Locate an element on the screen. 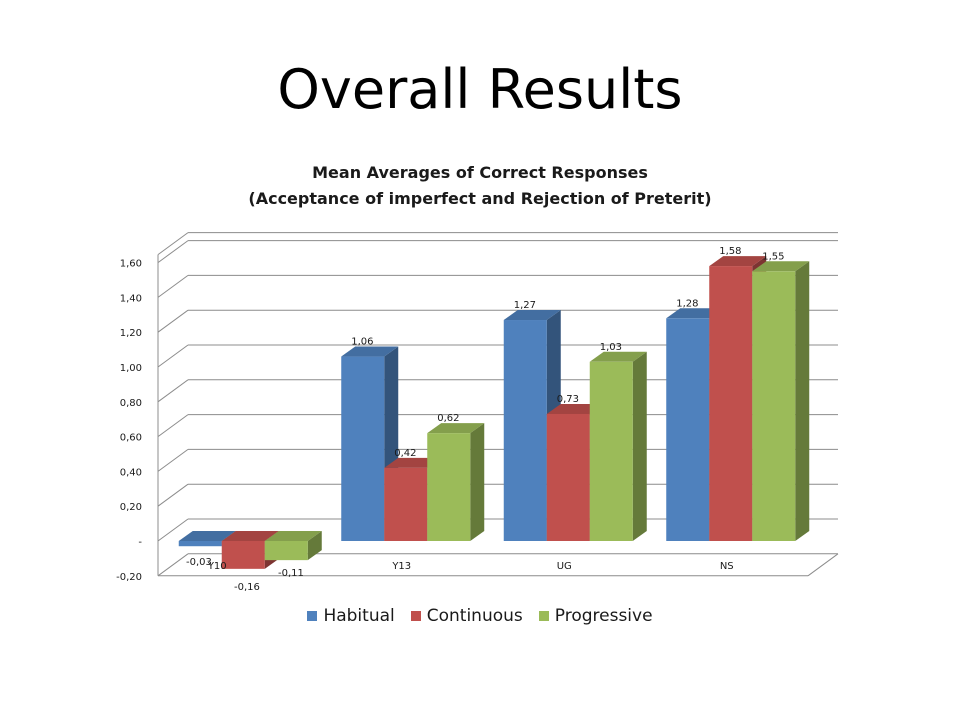 This screenshot has width=960, height=720. legend-item-progressive: Progressive is located at coordinates (595, 616).